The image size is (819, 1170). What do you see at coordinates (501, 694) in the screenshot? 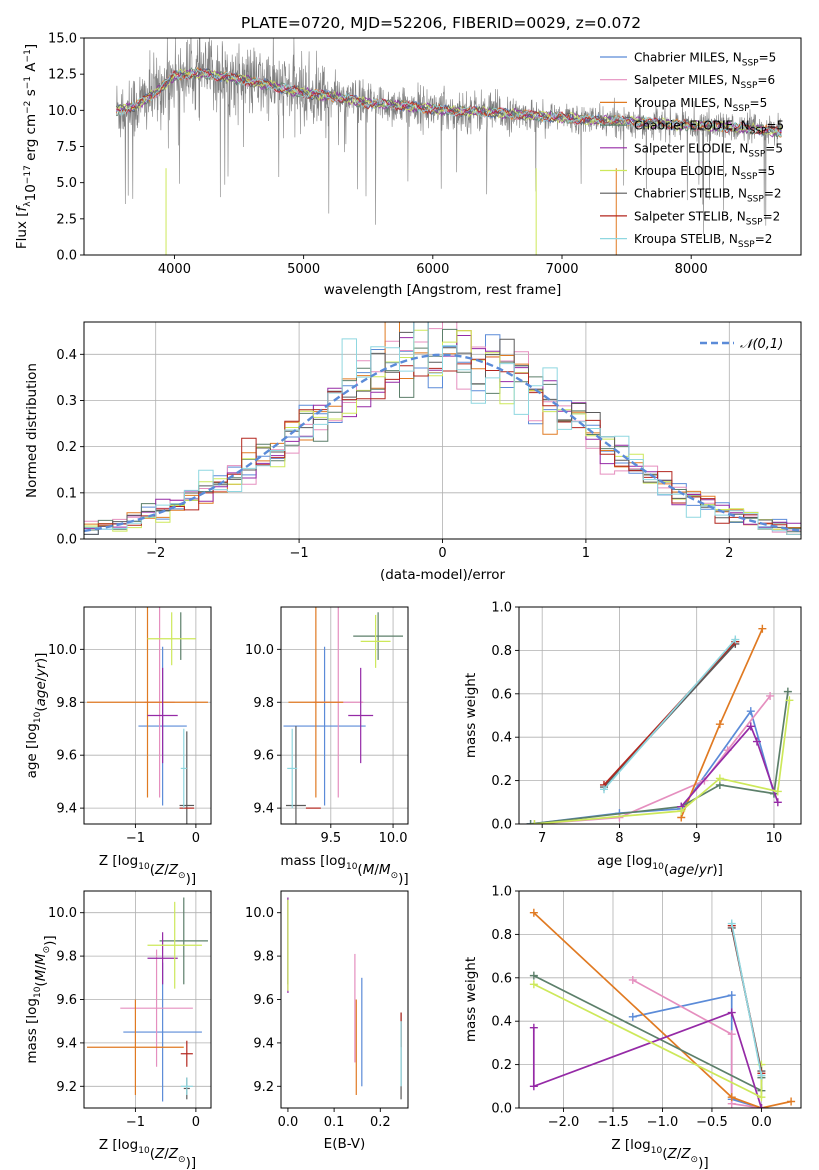
I see `y-tick-label: 0.6` at bounding box center [501, 694].